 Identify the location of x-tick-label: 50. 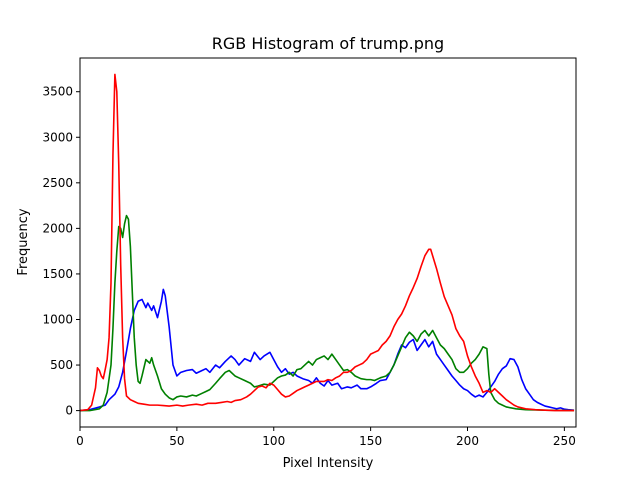
(176, 441).